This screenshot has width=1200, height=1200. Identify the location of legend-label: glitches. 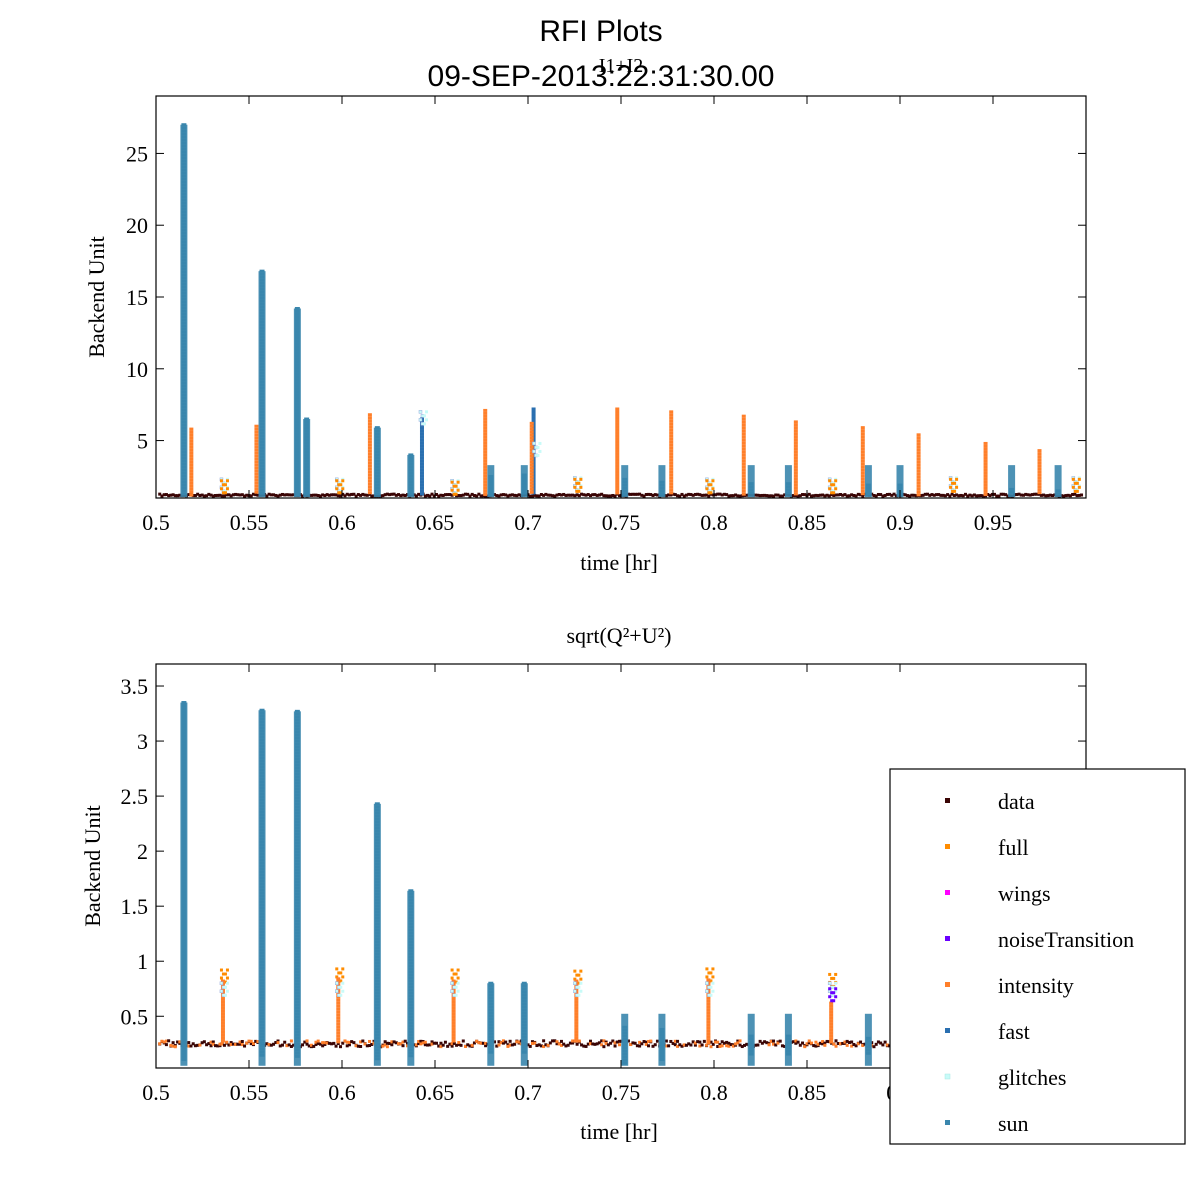
(1032, 1077).